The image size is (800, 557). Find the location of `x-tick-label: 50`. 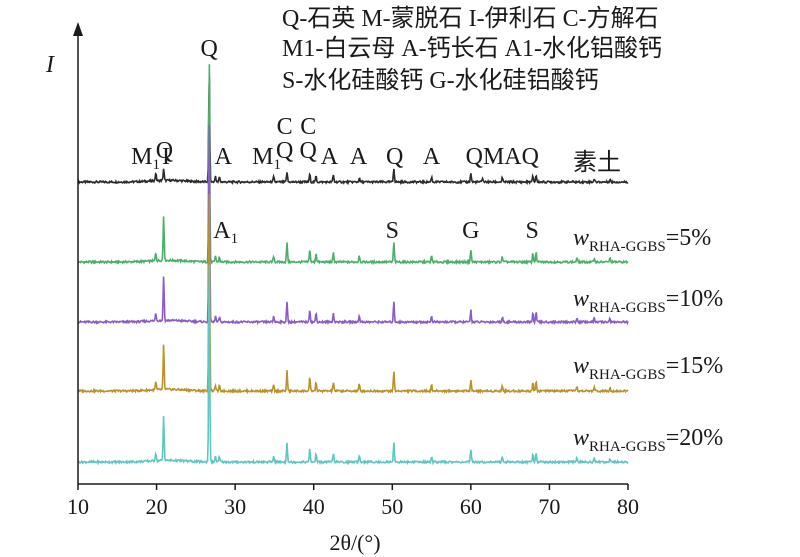

x-tick-label: 50 is located at coordinates (392, 506).